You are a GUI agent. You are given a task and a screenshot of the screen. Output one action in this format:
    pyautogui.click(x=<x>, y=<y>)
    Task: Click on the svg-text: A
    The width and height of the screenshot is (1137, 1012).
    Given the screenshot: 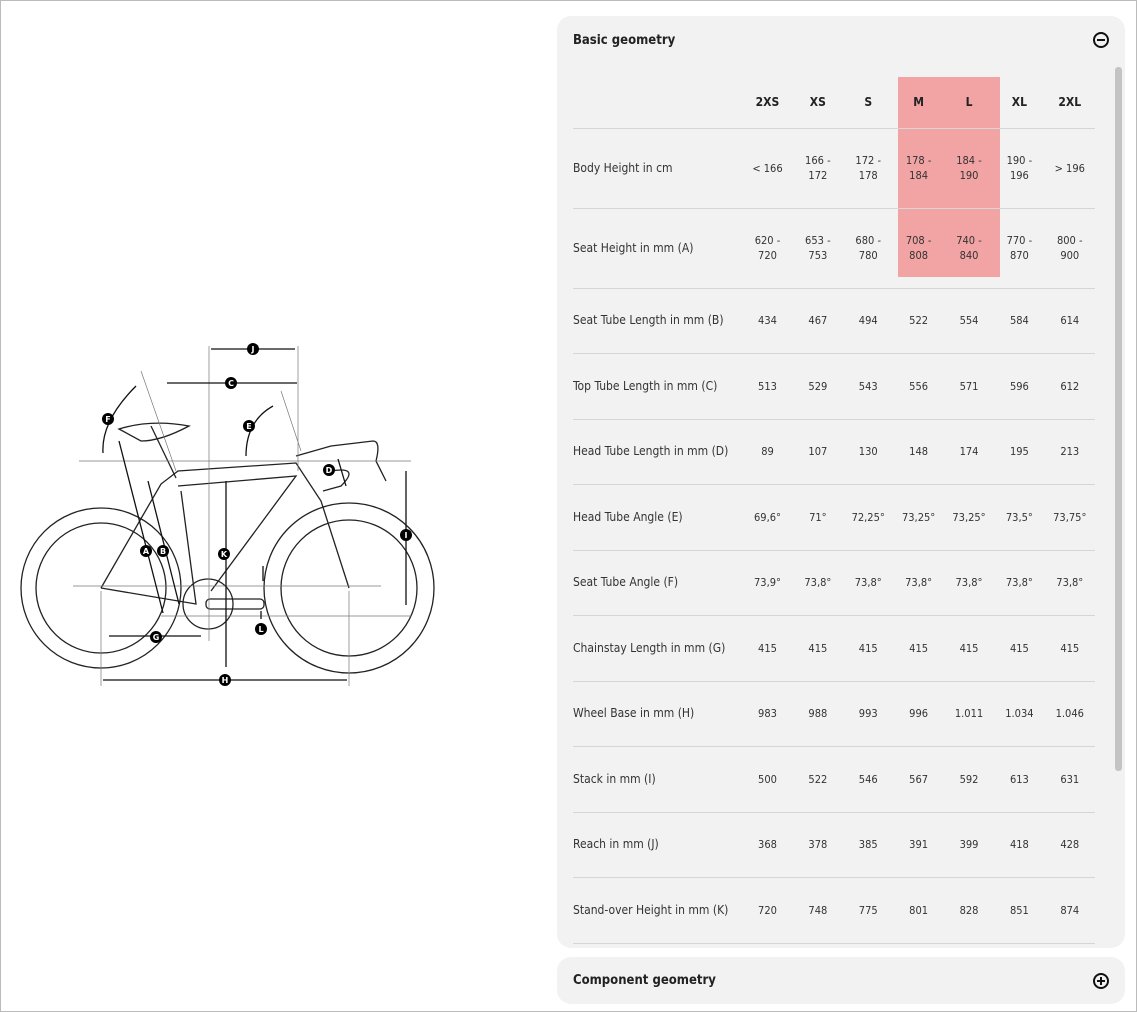 What is the action you would take?
    pyautogui.click(x=146, y=551)
    